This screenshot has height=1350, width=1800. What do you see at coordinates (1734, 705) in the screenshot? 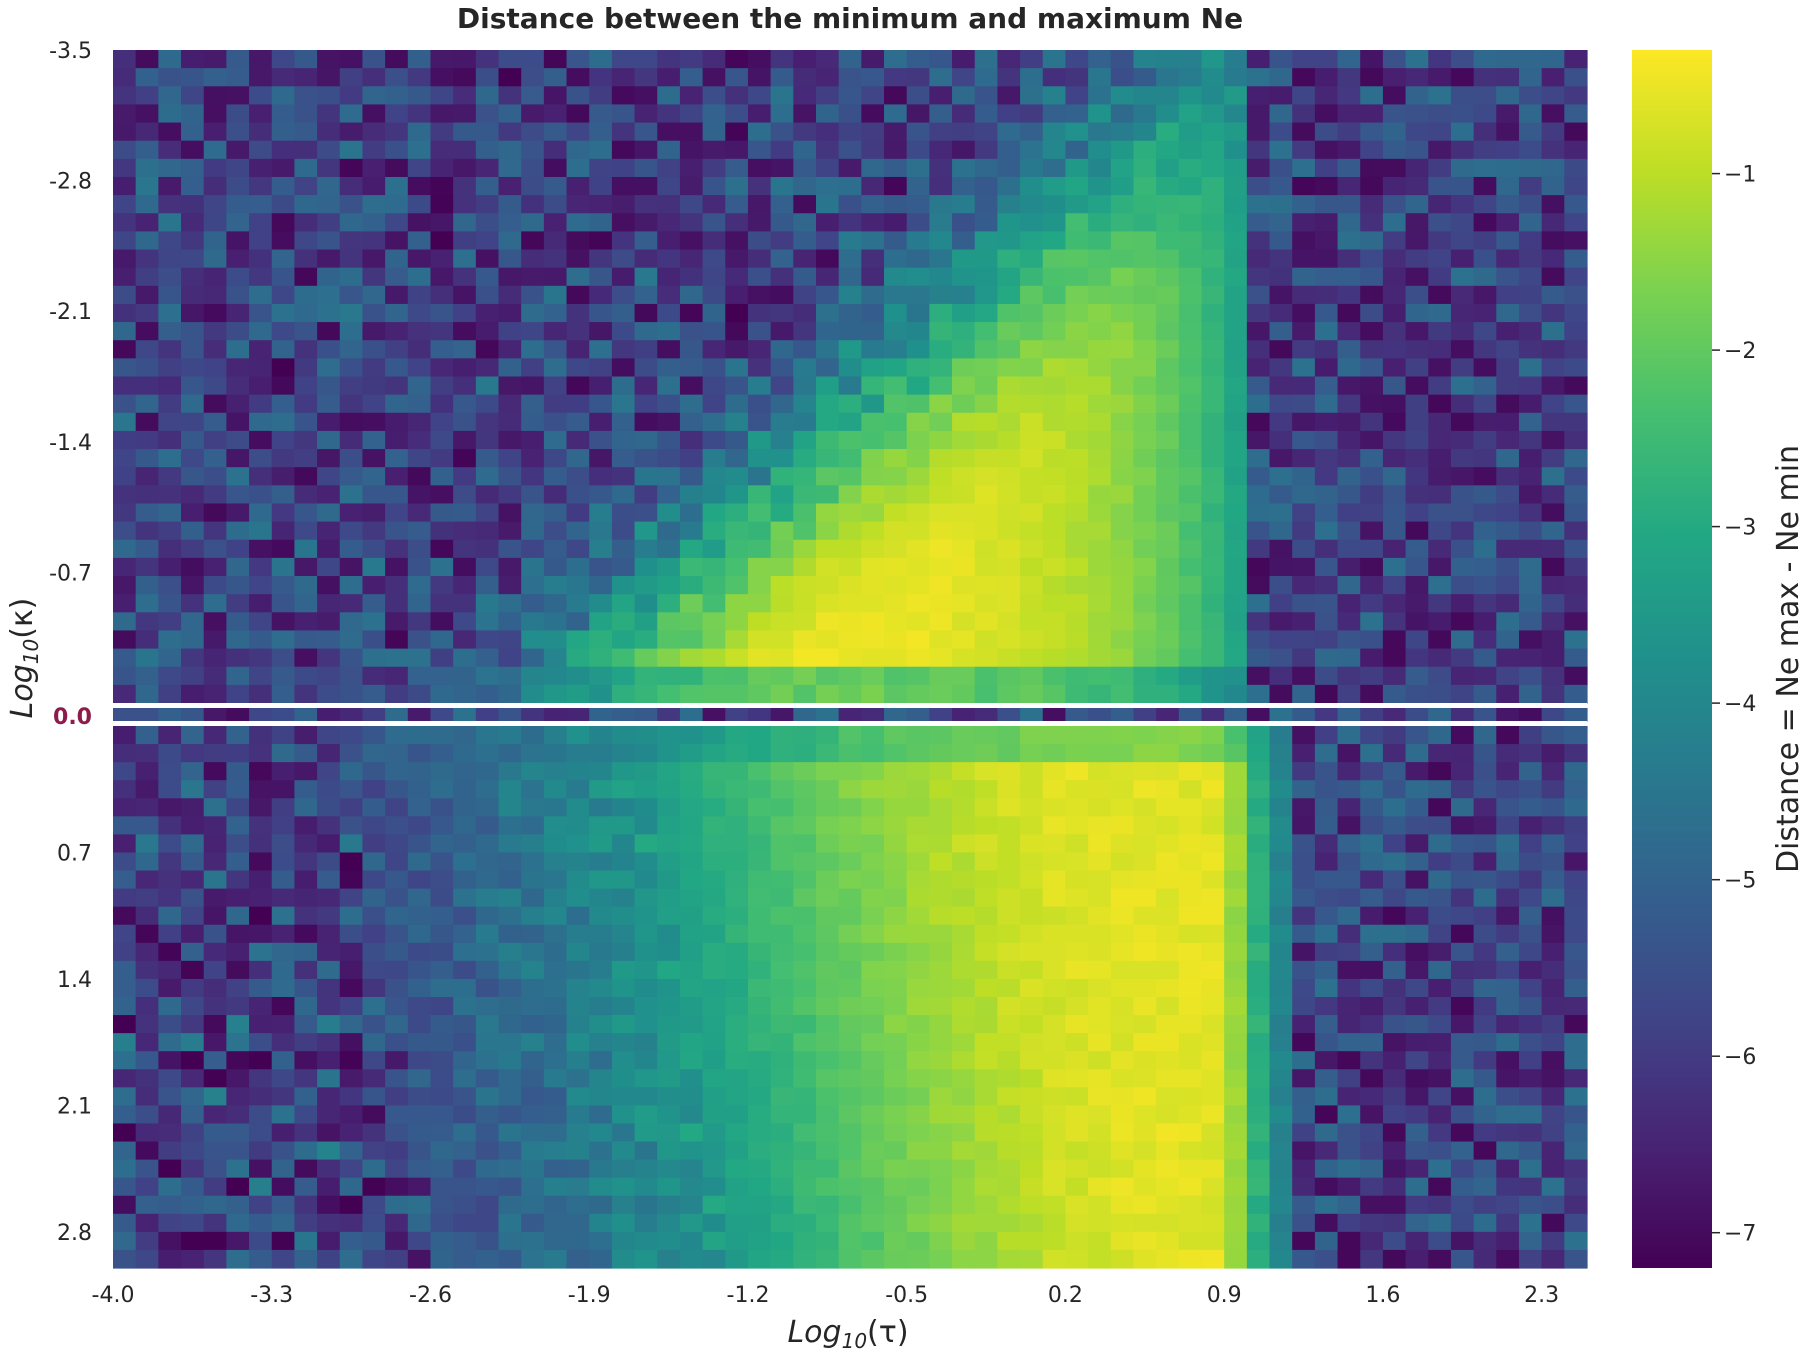
I see `colorbar-ticks: −1−2−3−4−5−6−7` at bounding box center [1734, 705].